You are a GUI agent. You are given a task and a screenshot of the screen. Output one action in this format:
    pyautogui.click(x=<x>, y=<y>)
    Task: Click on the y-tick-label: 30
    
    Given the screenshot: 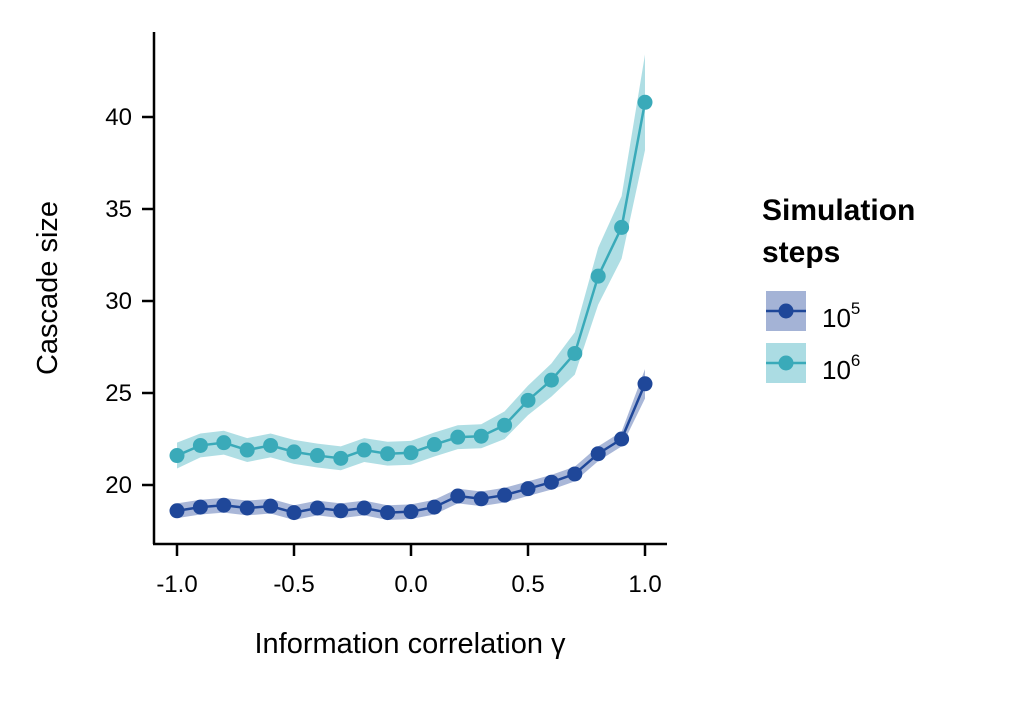 What is the action you would take?
    pyautogui.click(x=118, y=301)
    